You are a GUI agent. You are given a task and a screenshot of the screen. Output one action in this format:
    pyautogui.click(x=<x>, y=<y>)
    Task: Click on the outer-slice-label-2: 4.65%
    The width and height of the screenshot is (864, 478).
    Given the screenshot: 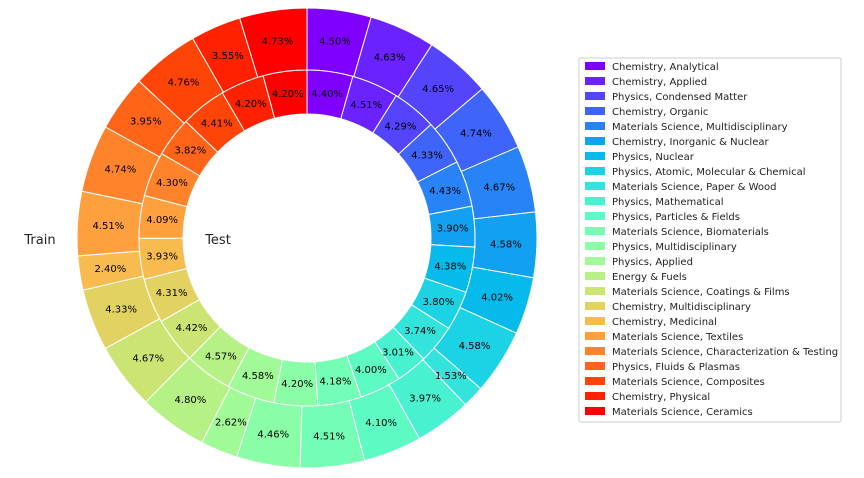 What is the action you would take?
    pyautogui.click(x=438, y=89)
    